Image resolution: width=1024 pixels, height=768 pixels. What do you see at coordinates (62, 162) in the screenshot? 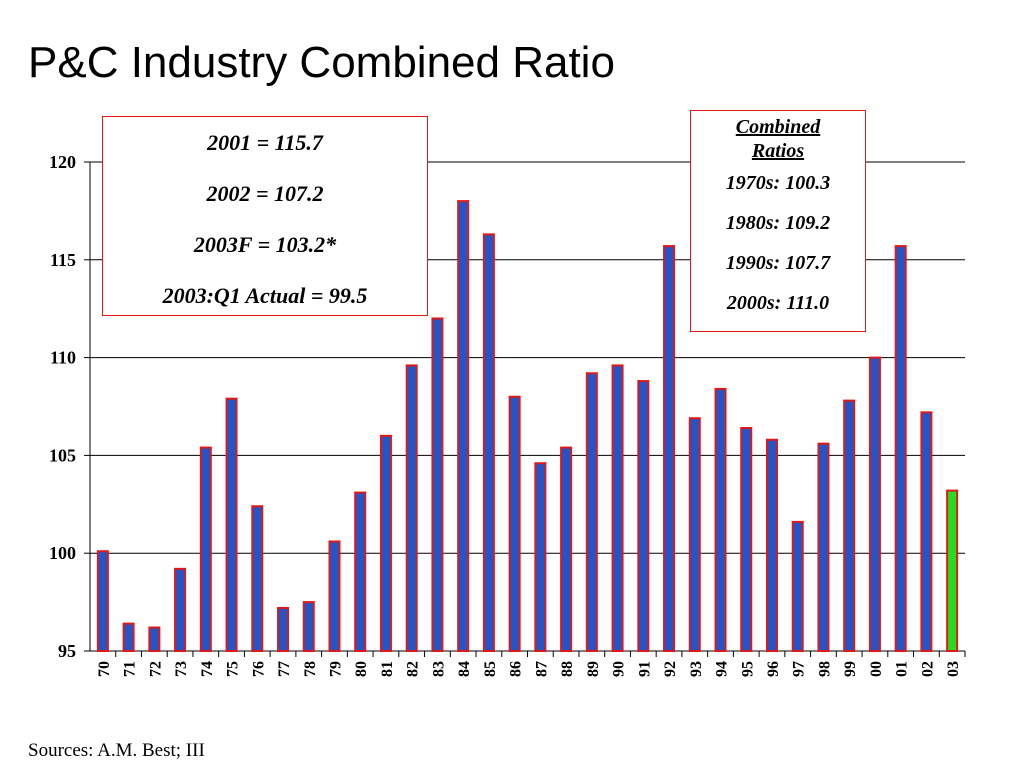
I see `y-tick-label: 120` at bounding box center [62, 162].